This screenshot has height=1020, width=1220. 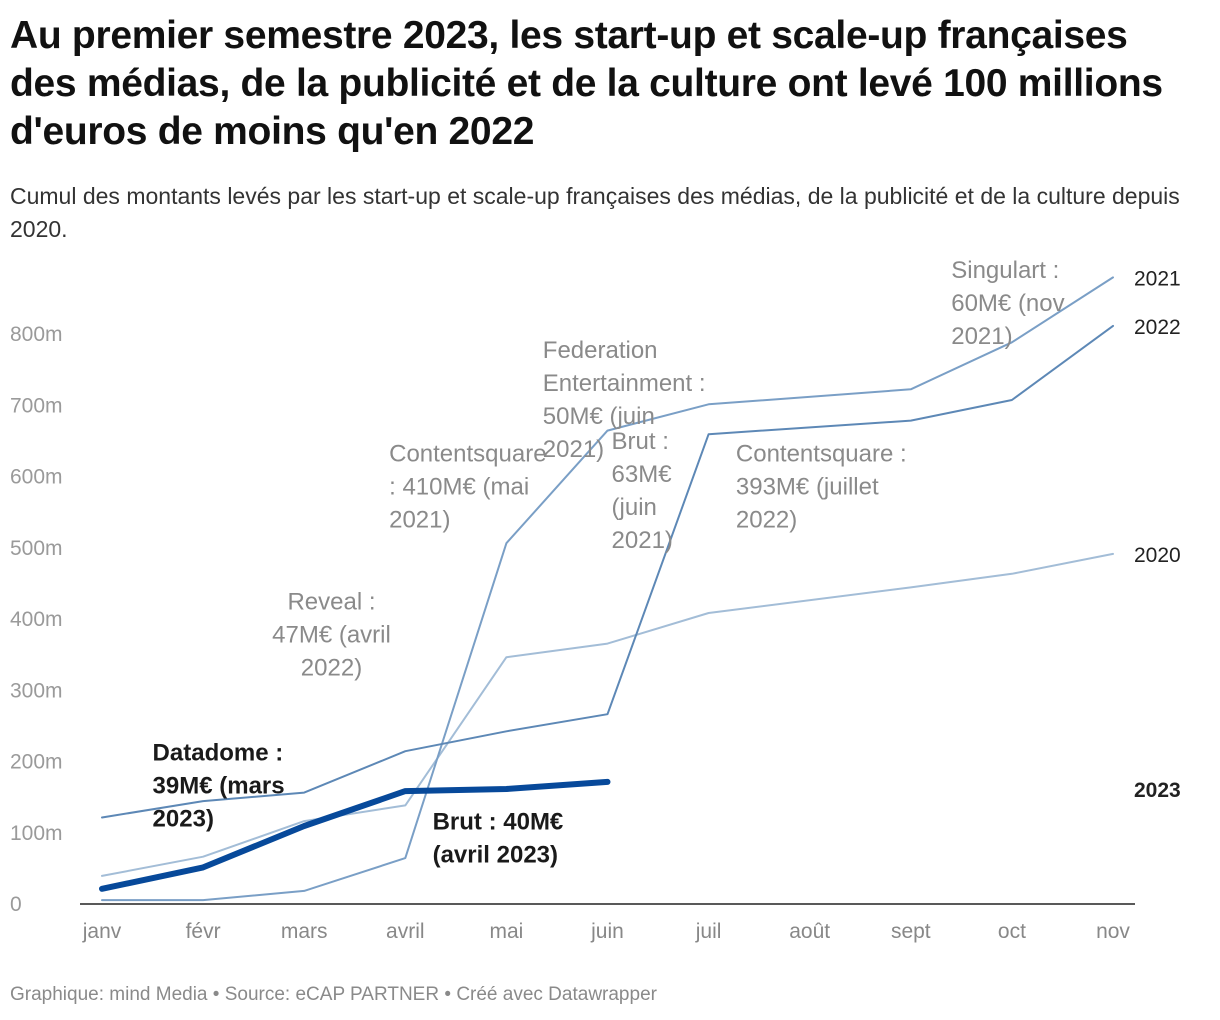 I want to click on annotation-line: Reveal :, so click(x=331, y=601).